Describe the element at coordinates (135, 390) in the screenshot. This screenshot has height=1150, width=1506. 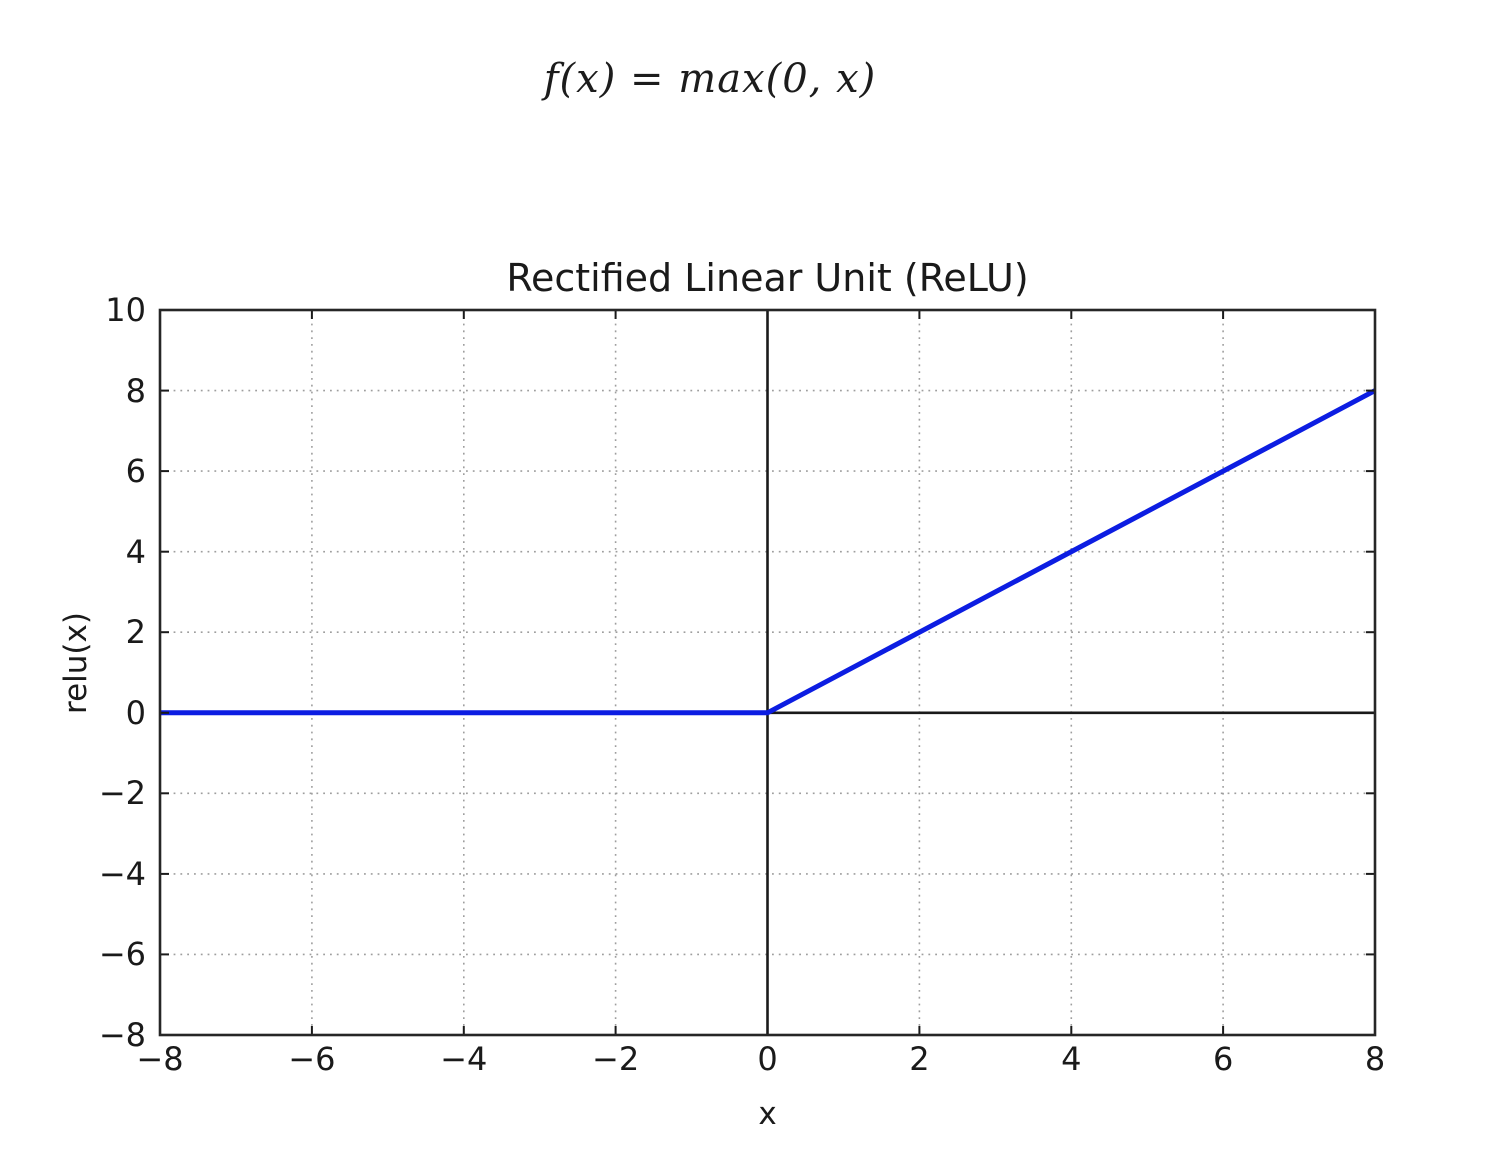
I see `y-tick-label: 8` at that location.